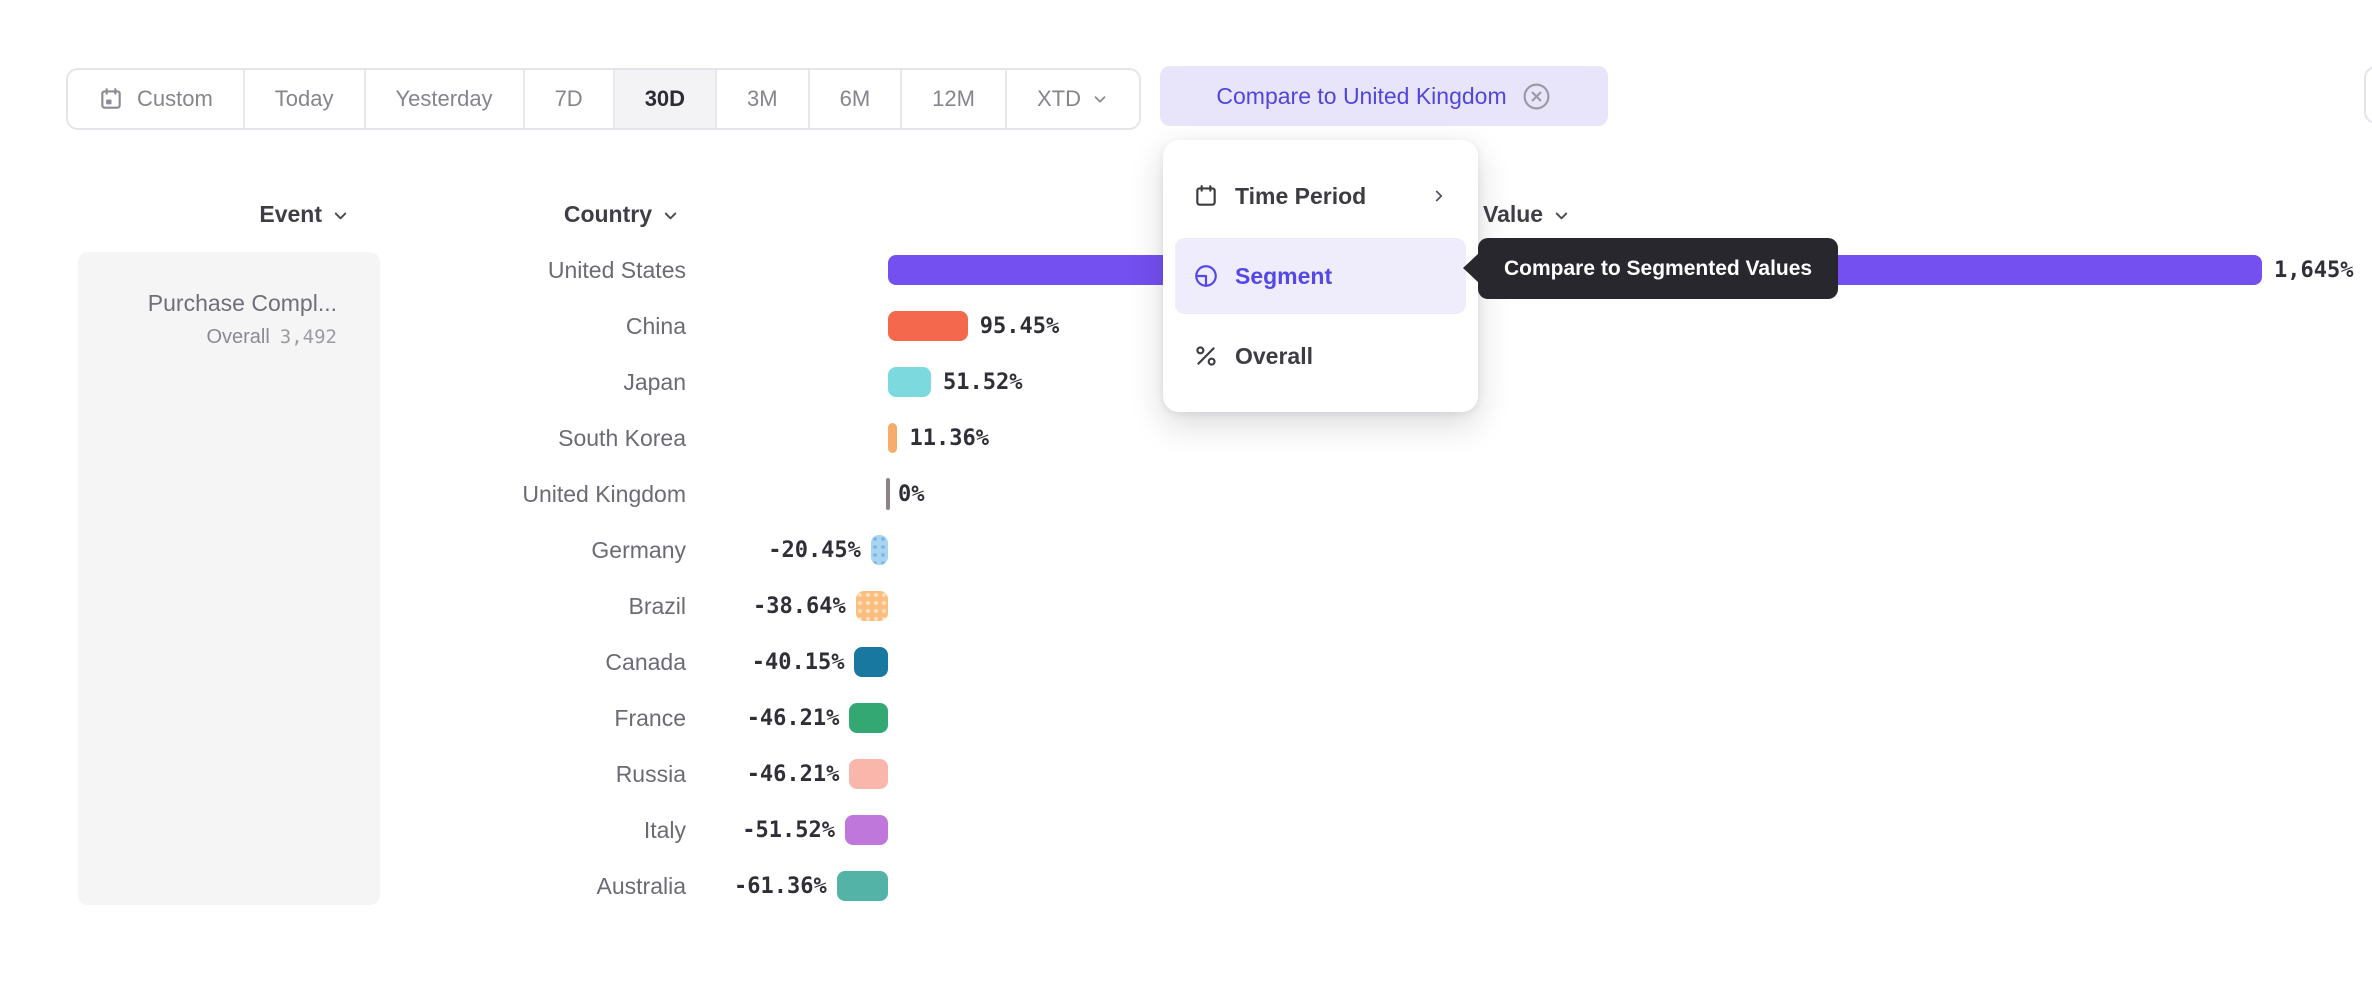 Image resolution: width=2372 pixels, height=988 pixels. What do you see at coordinates (1058, 98) in the screenshot?
I see `date-range-label: XTD` at bounding box center [1058, 98].